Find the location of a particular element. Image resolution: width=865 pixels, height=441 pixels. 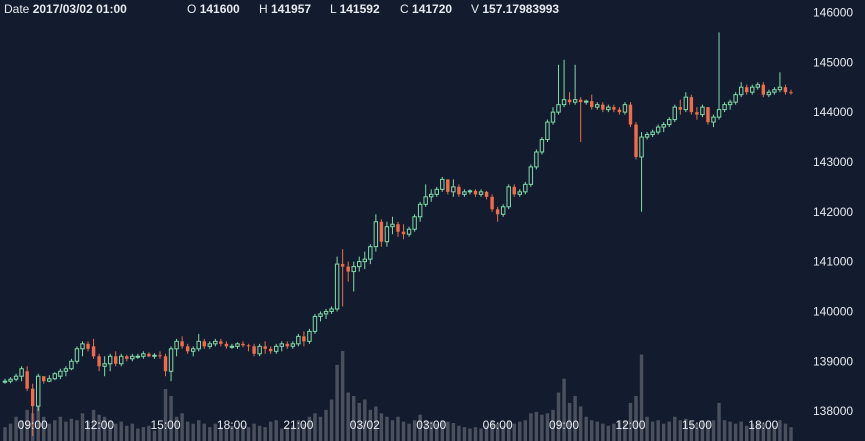

x-tick-label: 12:00 is located at coordinates (99, 425).